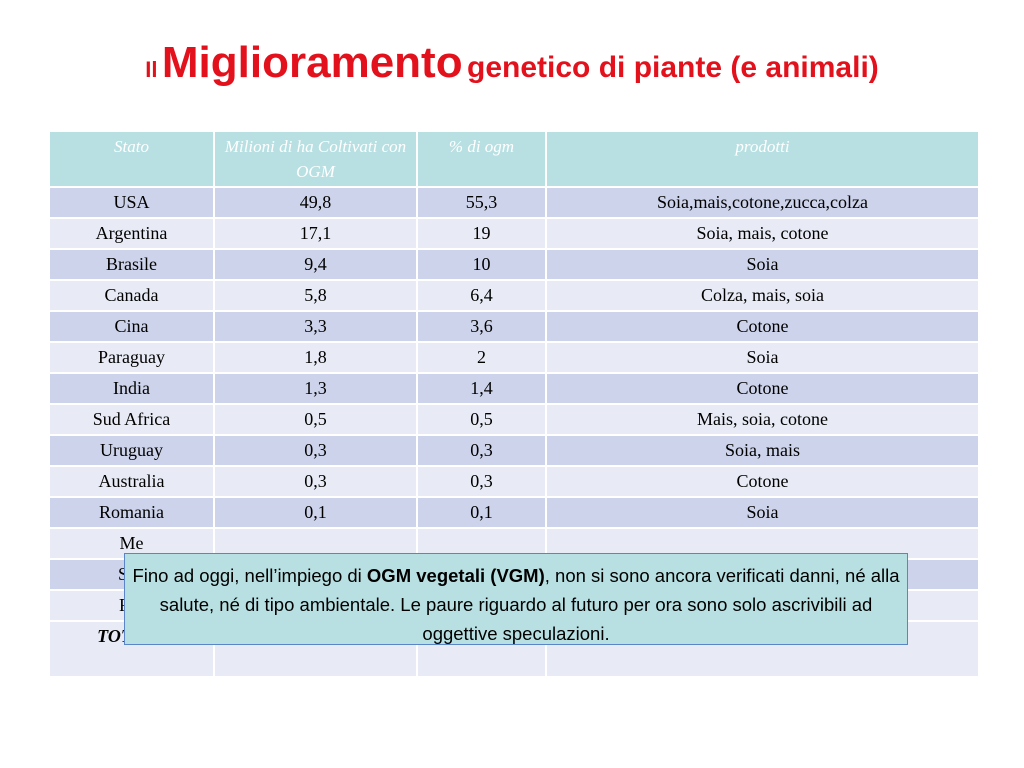 This screenshot has height=768, width=1024. I want to click on table-row: India 1,3 1,4 Cotone, so click(514, 388).